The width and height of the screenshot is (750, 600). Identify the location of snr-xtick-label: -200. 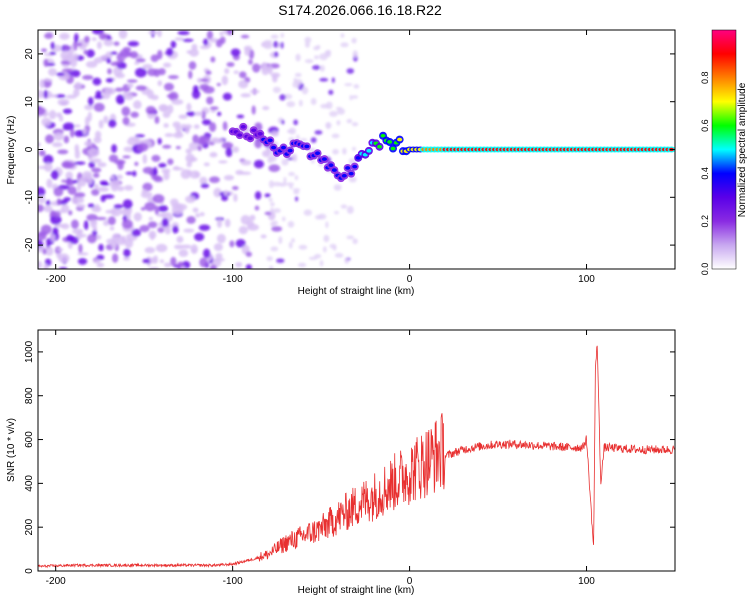
(56, 581).